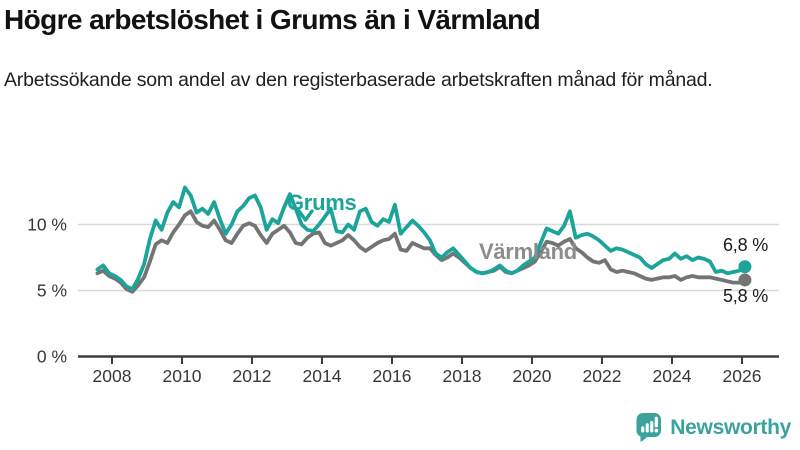 The height and width of the screenshot is (450, 800). Describe the element at coordinates (392, 376) in the screenshot. I see `x-tick-label-2016: 2016` at that location.